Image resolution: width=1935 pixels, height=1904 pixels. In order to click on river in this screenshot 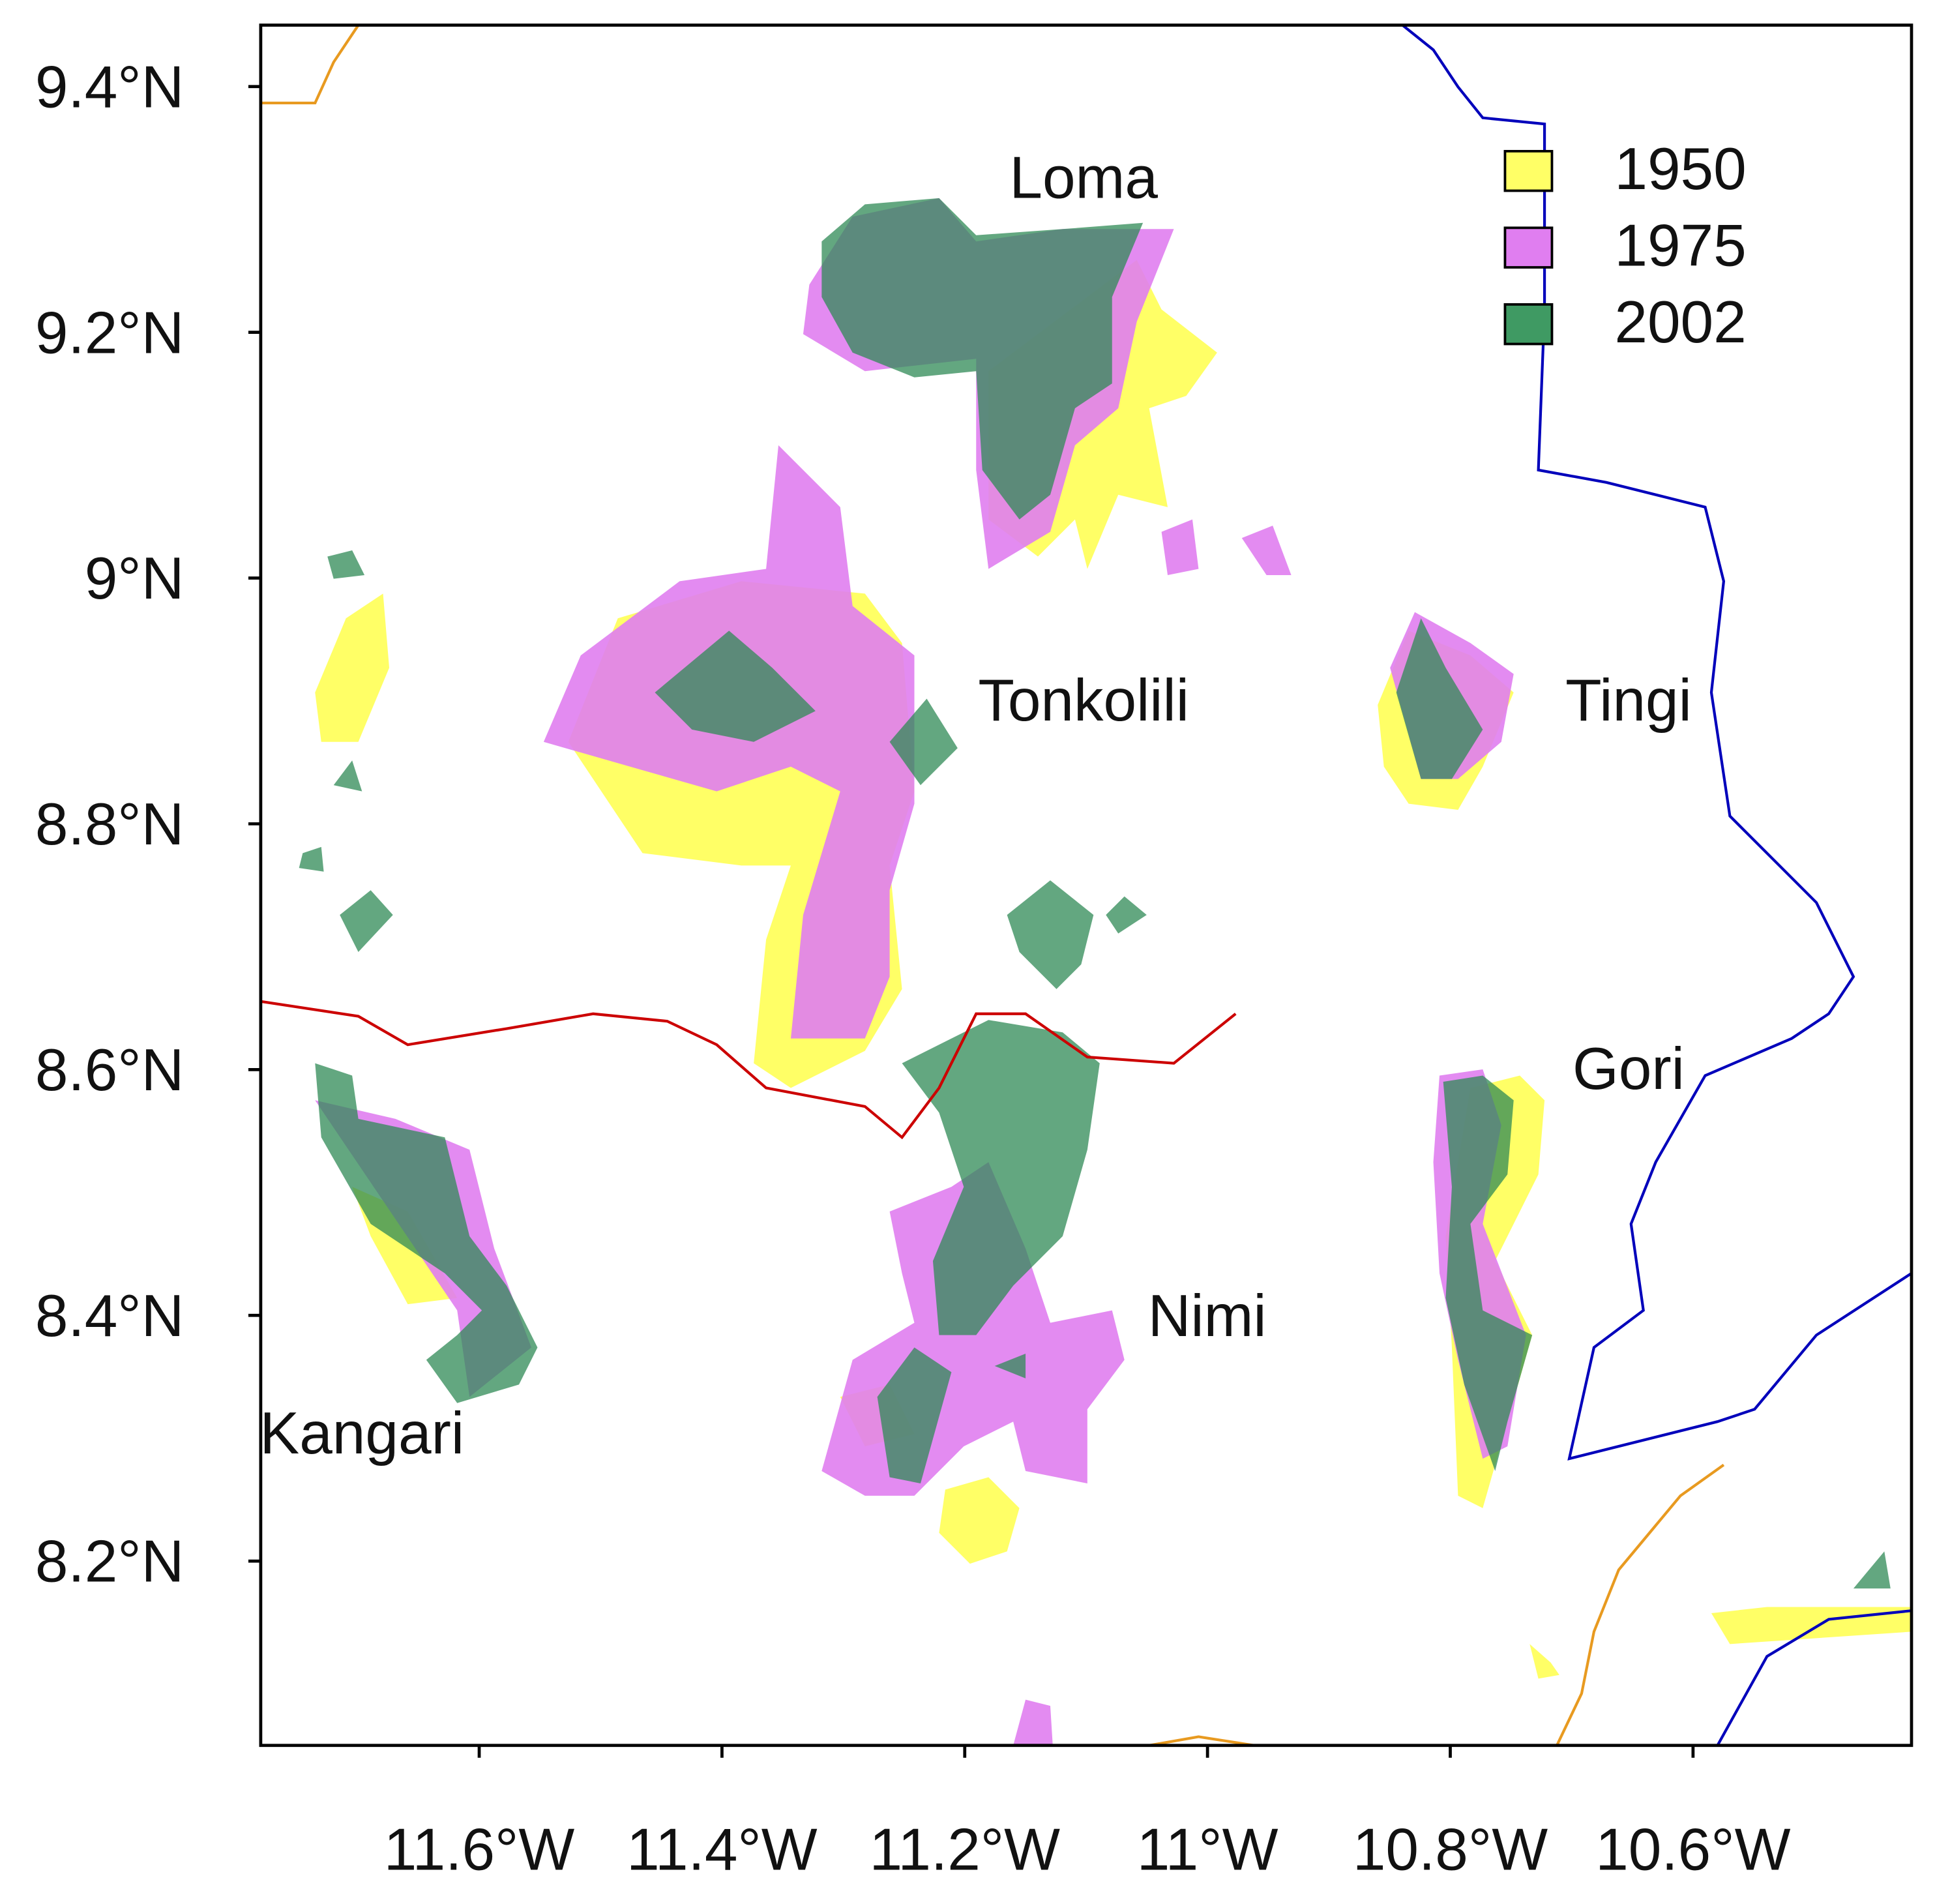, I will do `click(1814, 1678)`.